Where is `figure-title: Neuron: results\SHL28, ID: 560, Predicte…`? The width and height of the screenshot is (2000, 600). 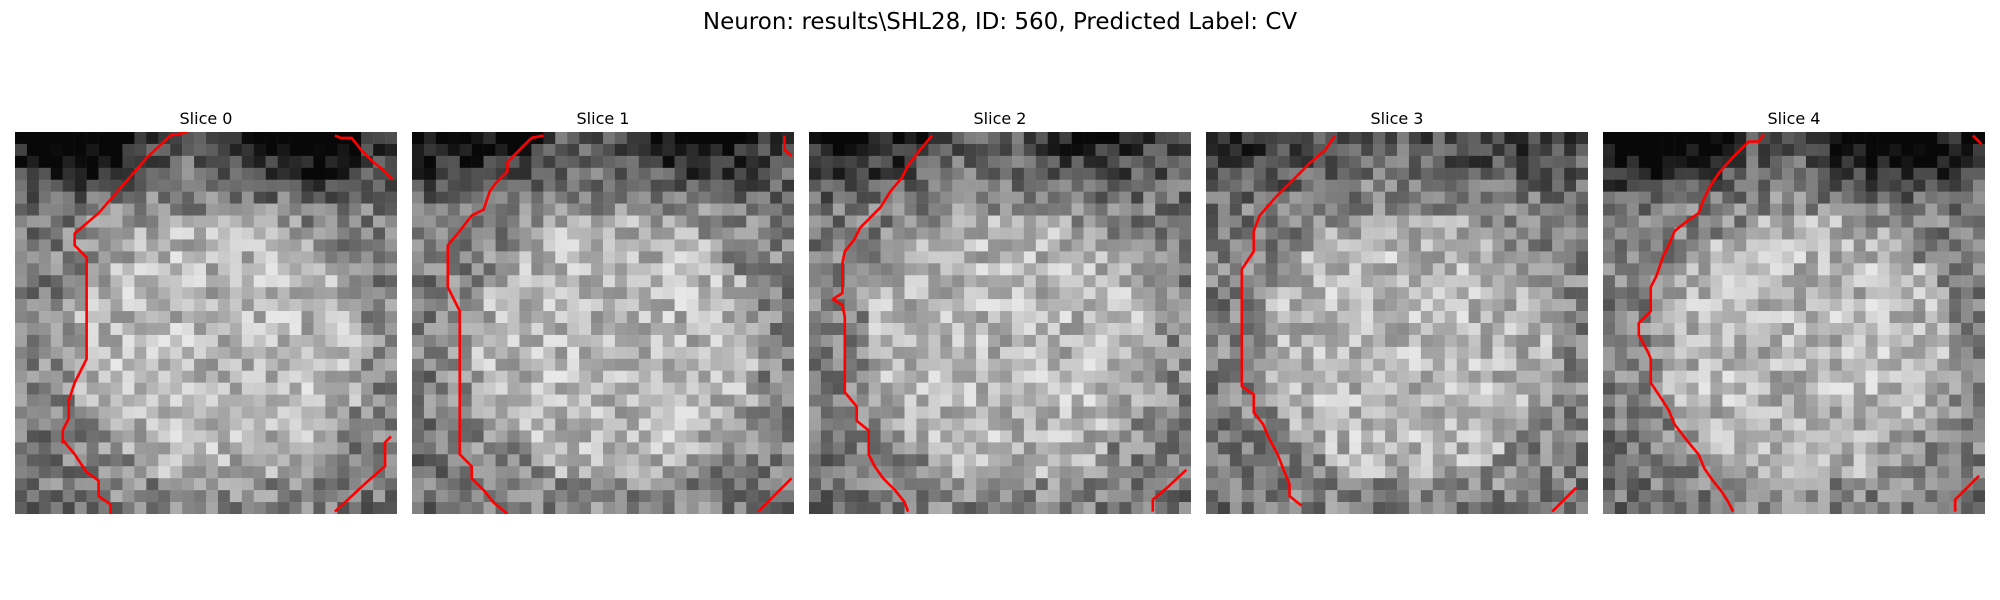 figure-title: Neuron: results\SHL28, ID: 560, Predicte… is located at coordinates (1000, 22).